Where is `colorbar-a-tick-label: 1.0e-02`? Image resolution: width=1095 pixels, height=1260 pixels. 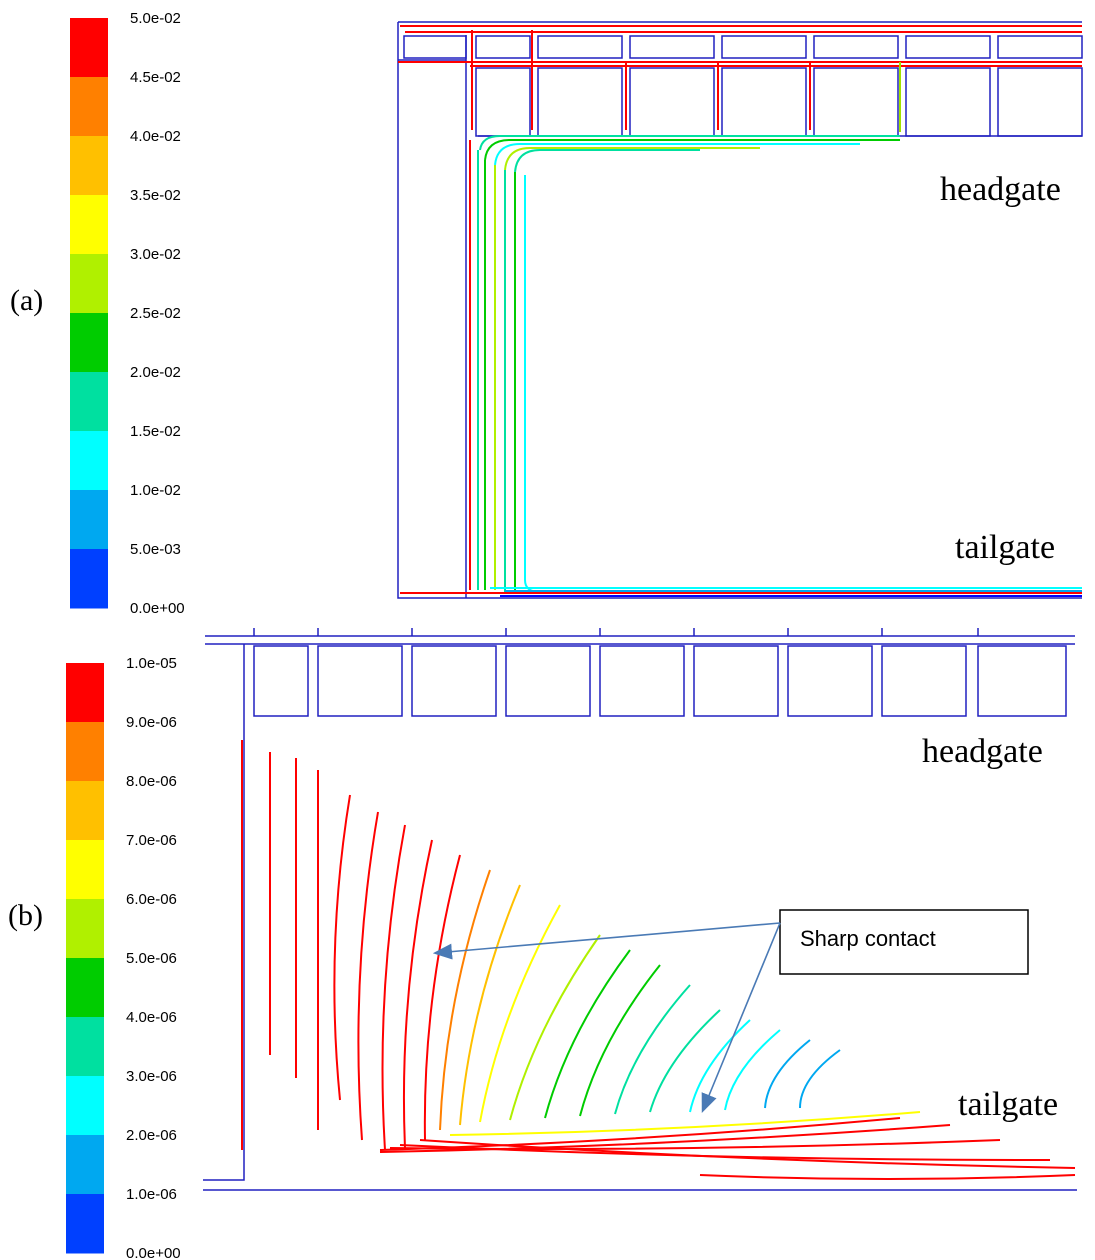 colorbar-a-tick-label: 1.0e-02 is located at coordinates (155, 490).